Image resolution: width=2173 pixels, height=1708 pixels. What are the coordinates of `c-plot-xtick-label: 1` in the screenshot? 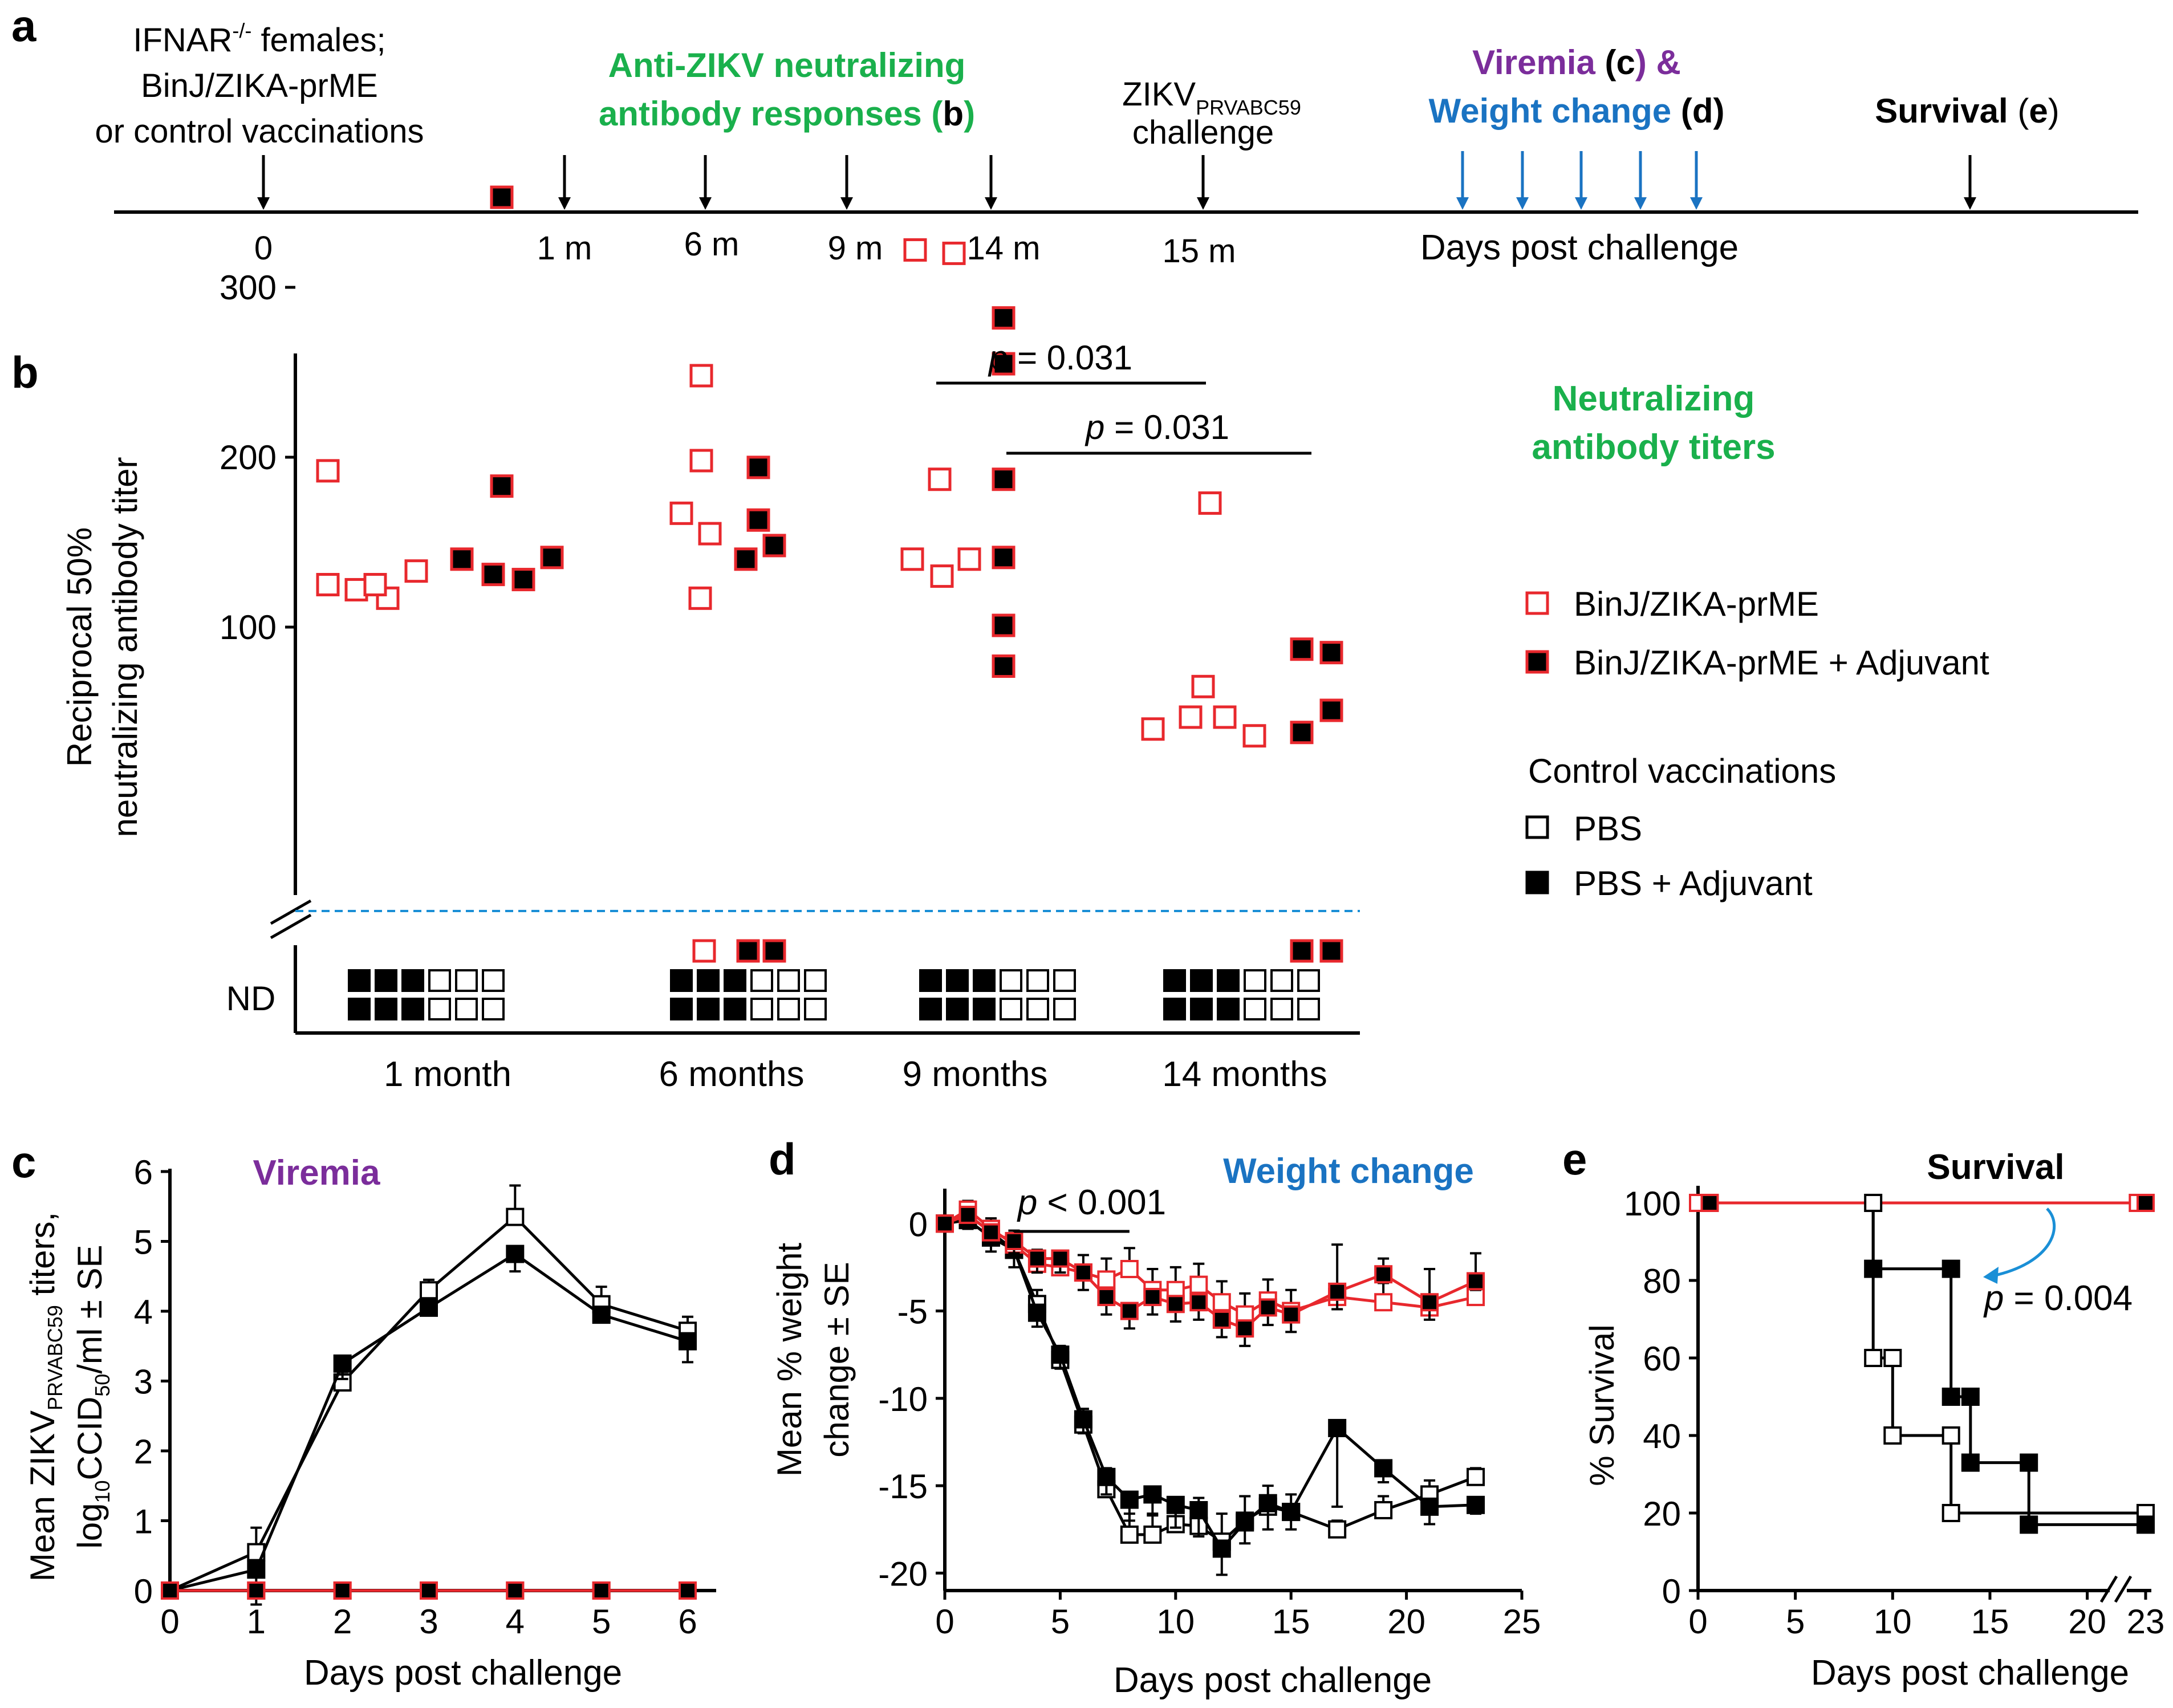 It's located at (256, 1622).